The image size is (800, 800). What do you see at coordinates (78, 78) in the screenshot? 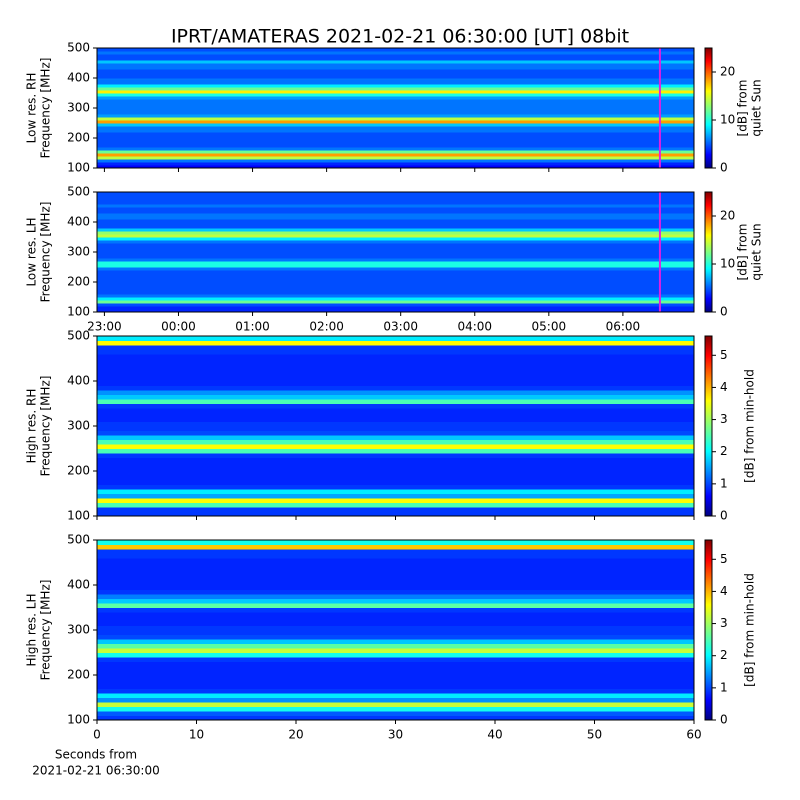
I see `y-tick-label: 400` at bounding box center [78, 78].